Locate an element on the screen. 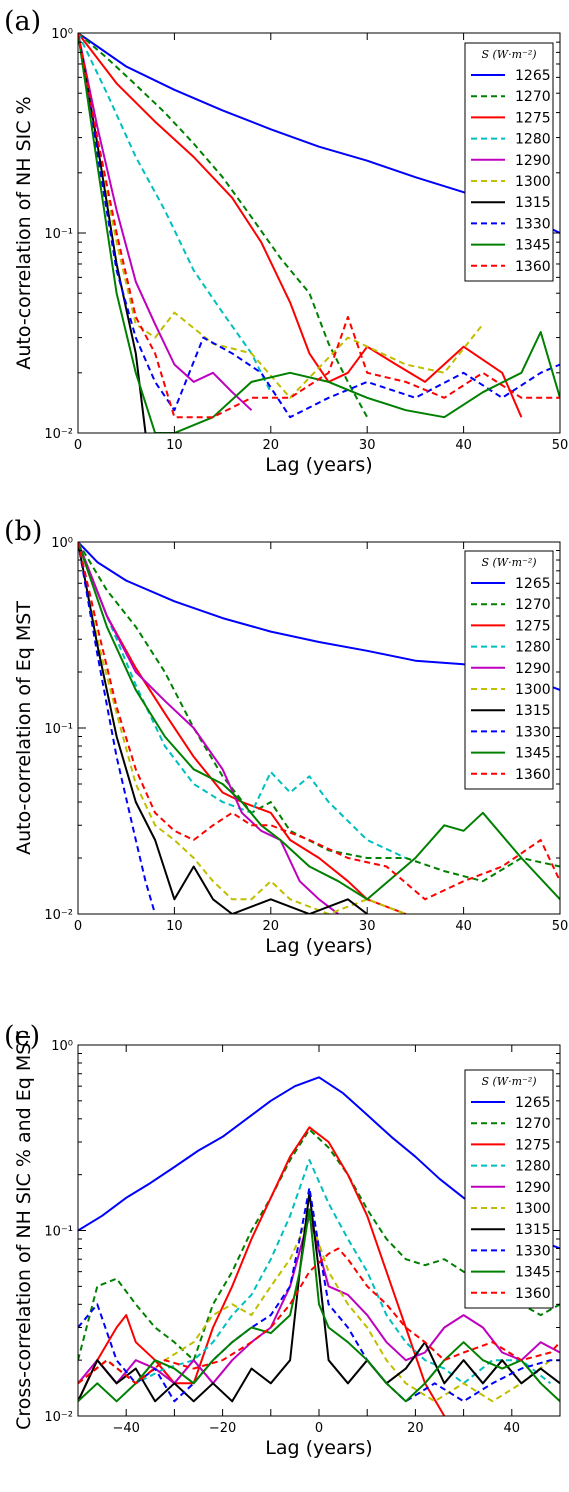  y-axis-label: Cross-correlation of NH SIC % and Eq MST is located at coordinates (24, 1230).